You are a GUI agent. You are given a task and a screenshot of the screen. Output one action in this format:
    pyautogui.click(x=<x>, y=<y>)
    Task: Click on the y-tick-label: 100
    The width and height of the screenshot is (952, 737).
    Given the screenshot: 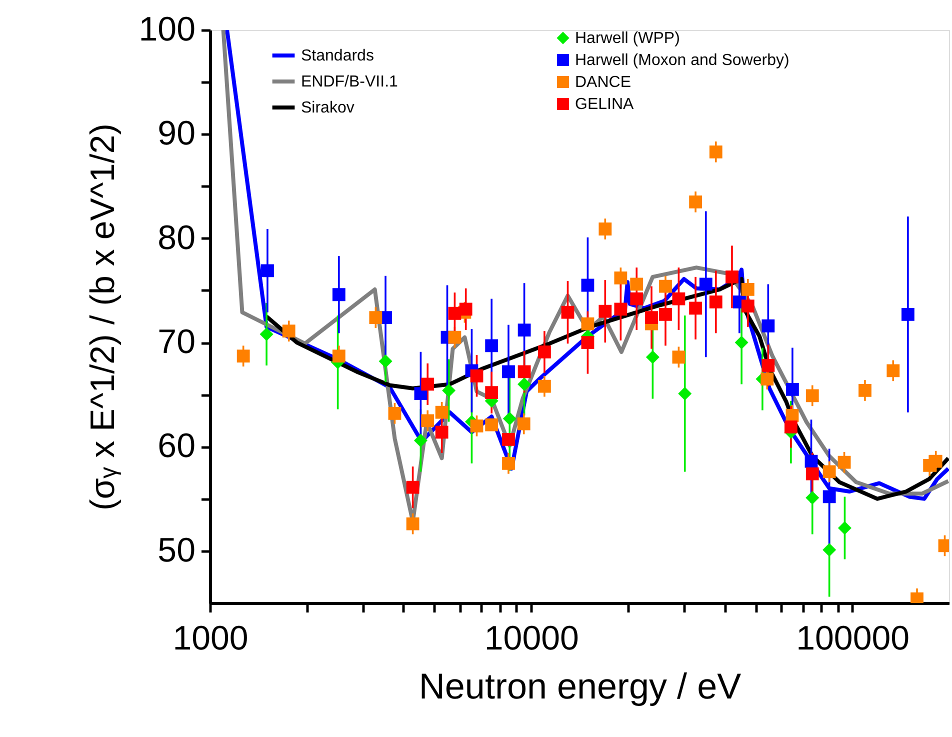 What is the action you would take?
    pyautogui.click(x=167, y=29)
    